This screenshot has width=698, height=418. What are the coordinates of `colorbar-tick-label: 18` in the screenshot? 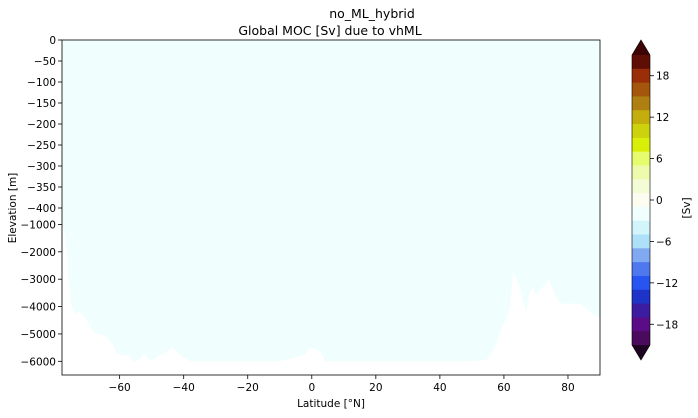 It's located at (662, 77).